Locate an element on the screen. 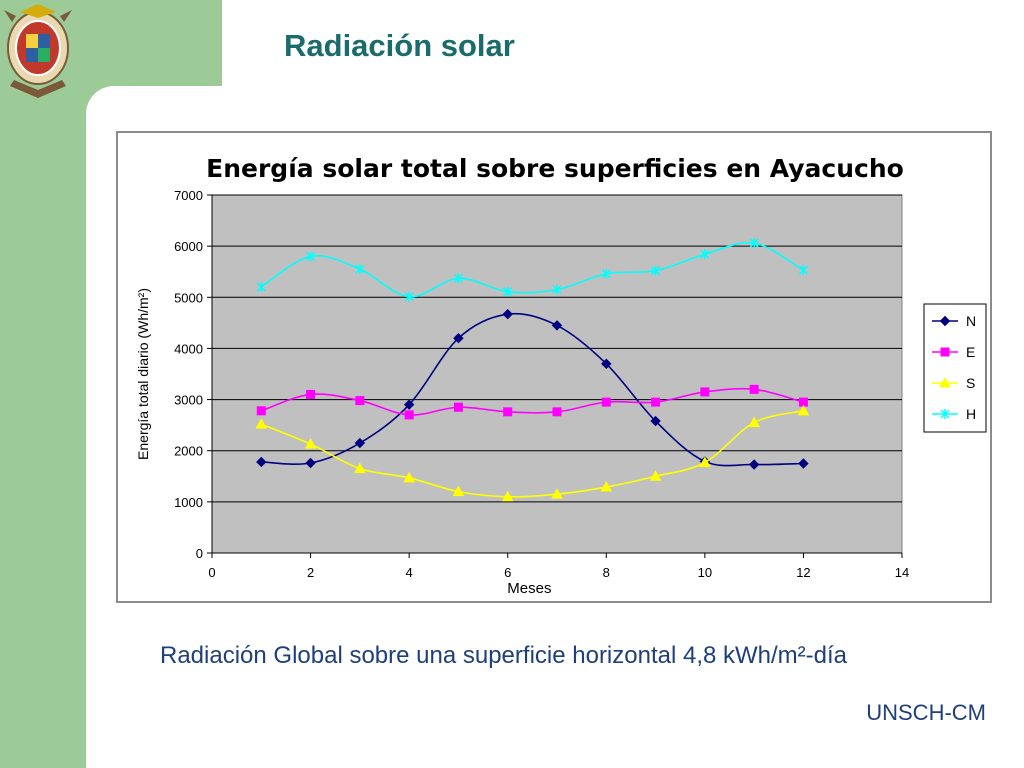  x-tick-label: 12 is located at coordinates (803, 572).